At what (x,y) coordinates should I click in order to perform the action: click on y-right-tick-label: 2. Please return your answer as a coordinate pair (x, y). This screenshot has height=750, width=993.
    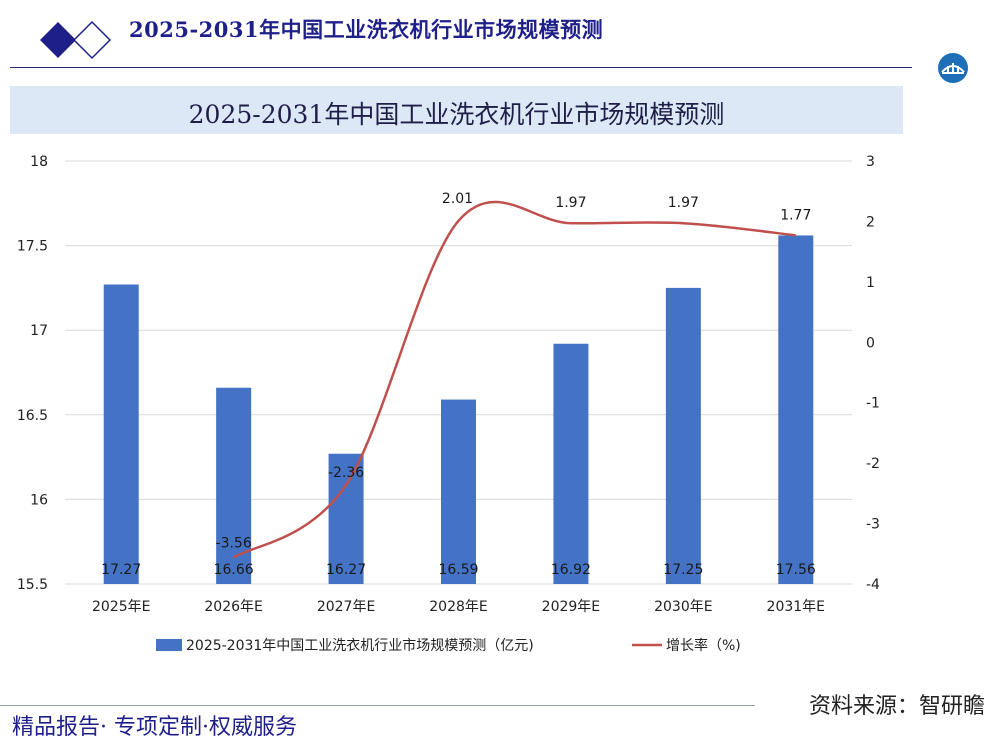
    Looking at the image, I should click on (870, 222).